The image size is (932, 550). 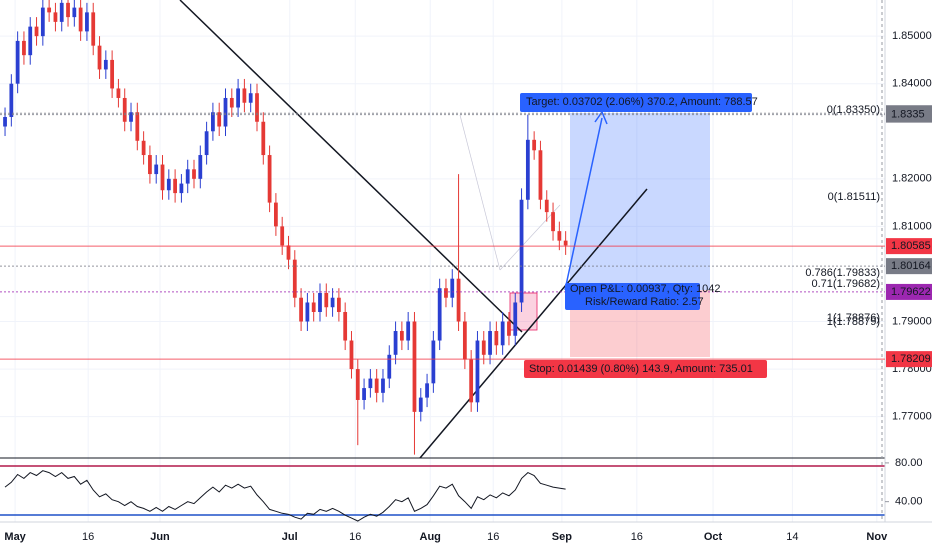 What do you see at coordinates (640, 201) in the screenshot?
I see `profit-zone` at bounding box center [640, 201].